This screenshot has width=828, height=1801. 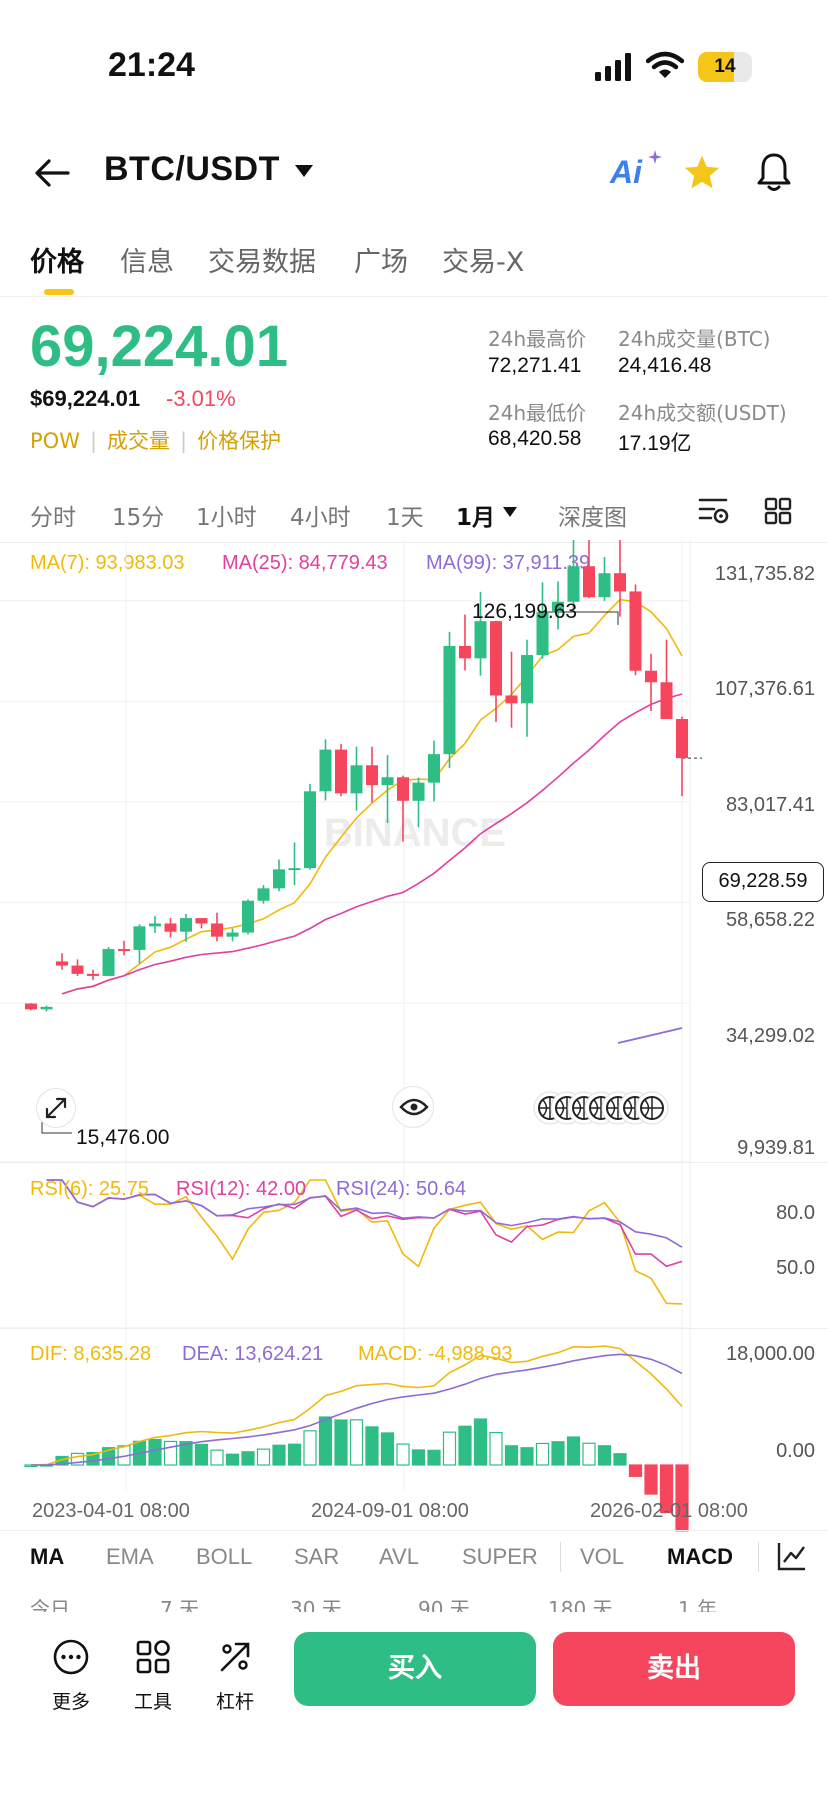 What do you see at coordinates (151, 65) in the screenshot?
I see `status-time: 21:24` at bounding box center [151, 65].